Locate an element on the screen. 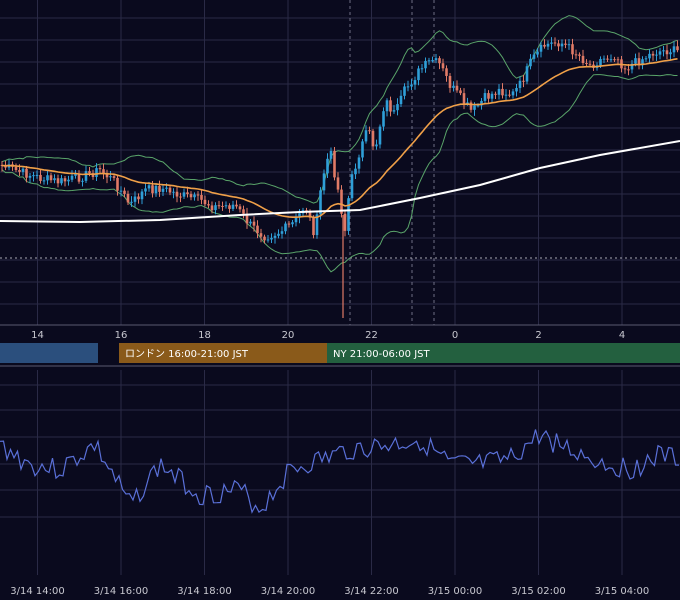 Image resolution: width=680 pixels, height=600 pixels. oscillator-x-tick: 3/14 16:00 is located at coordinates (121, 591).